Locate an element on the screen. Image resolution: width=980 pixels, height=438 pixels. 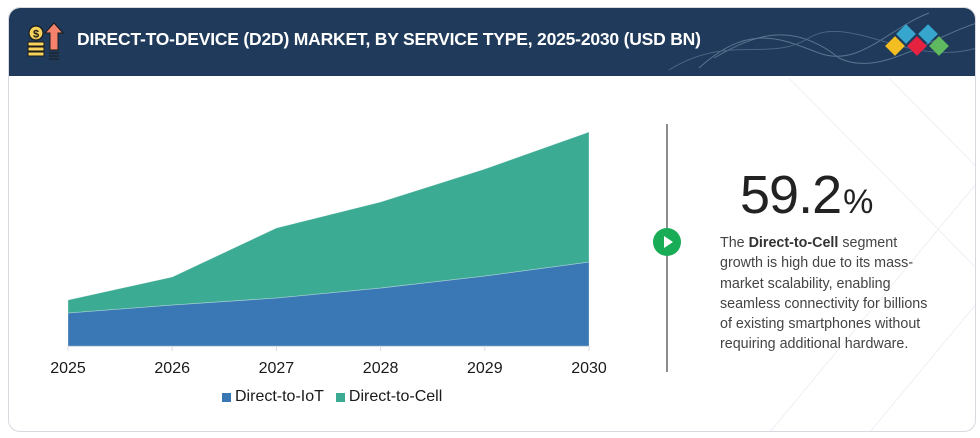
x-tick-label: 2029 is located at coordinates (485, 368).